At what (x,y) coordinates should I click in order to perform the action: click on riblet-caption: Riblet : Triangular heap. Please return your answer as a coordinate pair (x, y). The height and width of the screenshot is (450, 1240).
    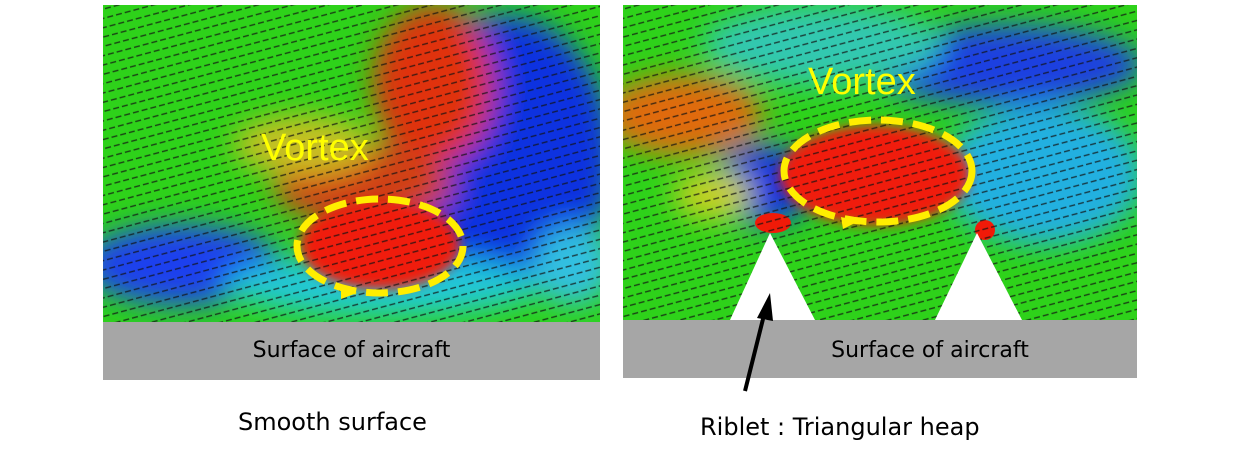
    Looking at the image, I should click on (840, 427).